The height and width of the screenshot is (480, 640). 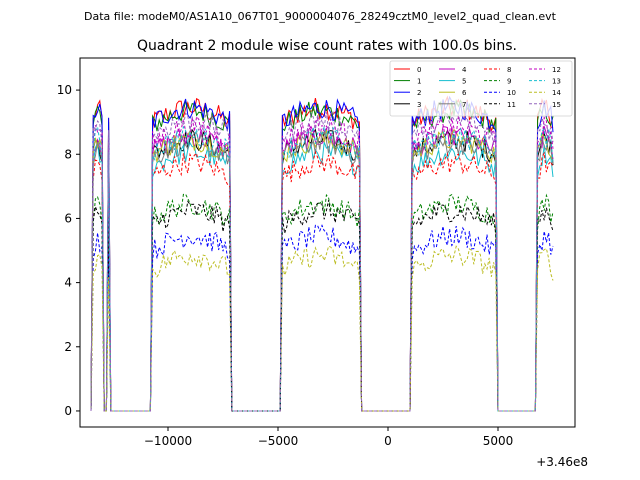 I want to click on x-tick-label: 0, so click(x=388, y=441).